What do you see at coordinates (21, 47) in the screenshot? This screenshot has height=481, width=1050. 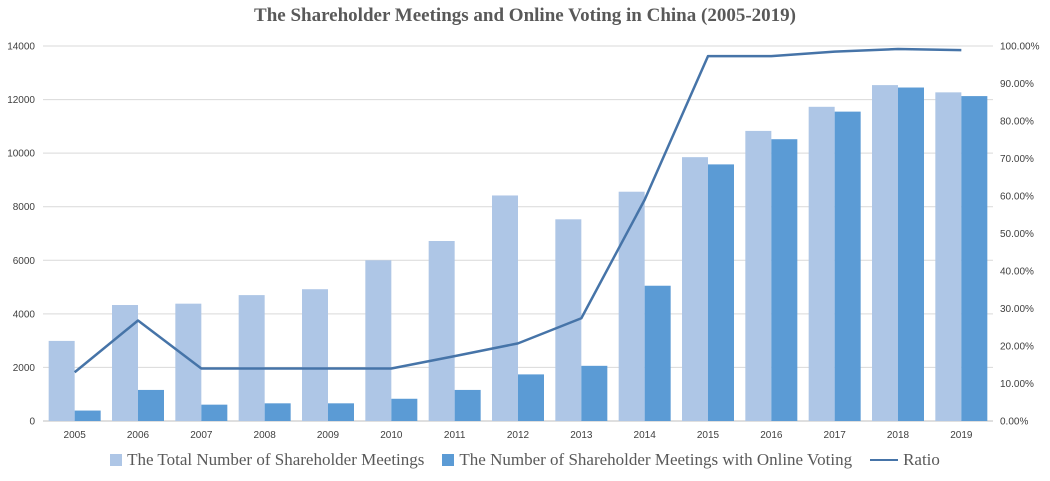 I see `y-left-tick-label: 14000` at bounding box center [21, 47].